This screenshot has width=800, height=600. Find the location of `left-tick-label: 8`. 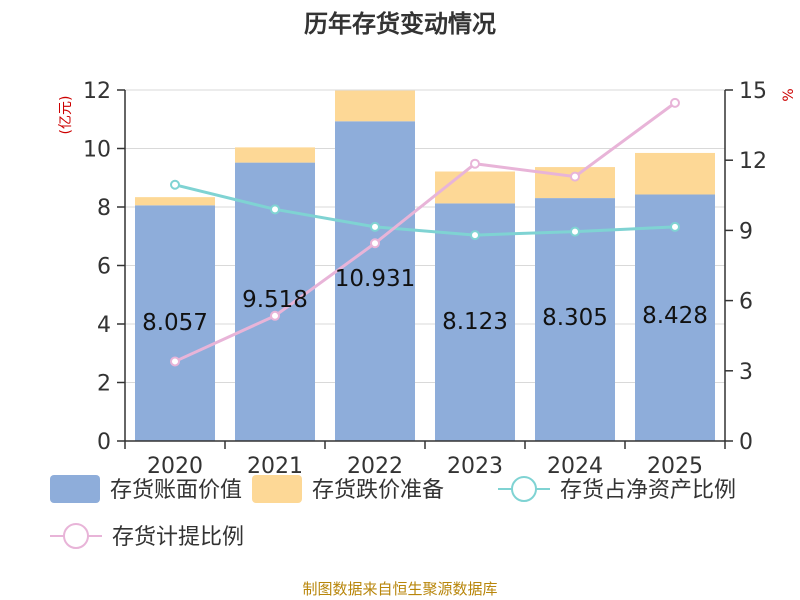

left-tick-label: 8 is located at coordinates (104, 208).